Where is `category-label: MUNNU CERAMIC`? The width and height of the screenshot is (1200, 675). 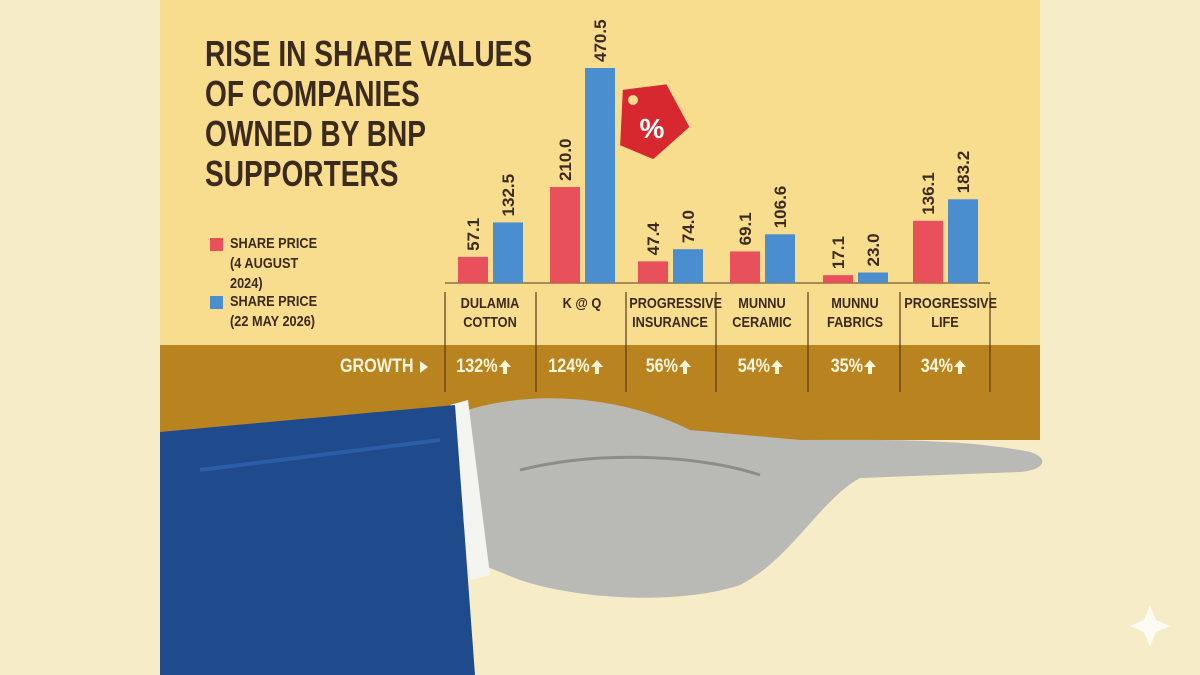
category-label: MUNNU CERAMIC is located at coordinates (762, 313).